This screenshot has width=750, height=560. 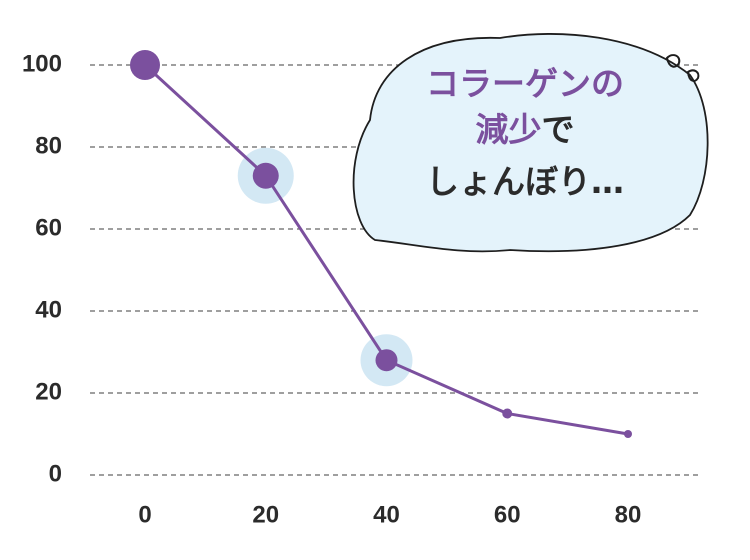 I want to click on sweat-drop, so click(x=682, y=68).